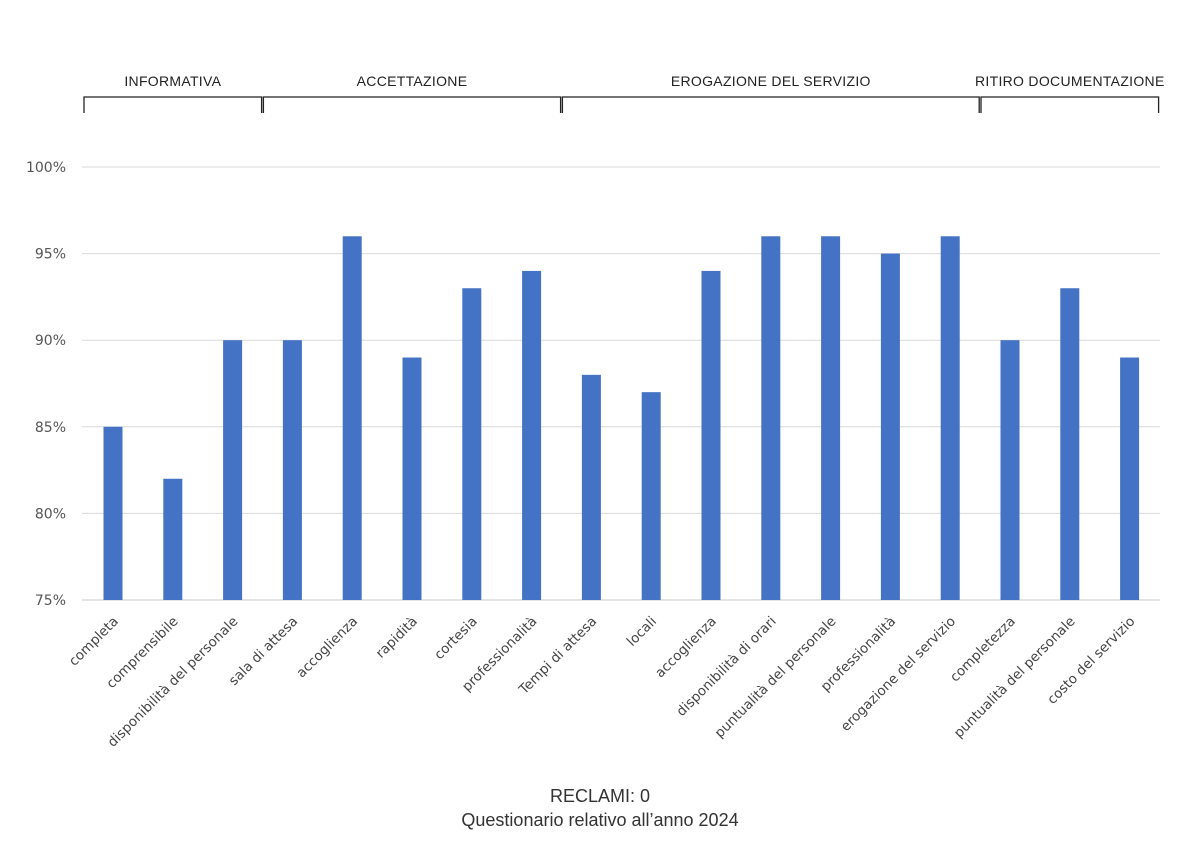 The image size is (1200, 849). Describe the element at coordinates (50, 341) in the screenshot. I see `y-tick-label: 90%` at that location.